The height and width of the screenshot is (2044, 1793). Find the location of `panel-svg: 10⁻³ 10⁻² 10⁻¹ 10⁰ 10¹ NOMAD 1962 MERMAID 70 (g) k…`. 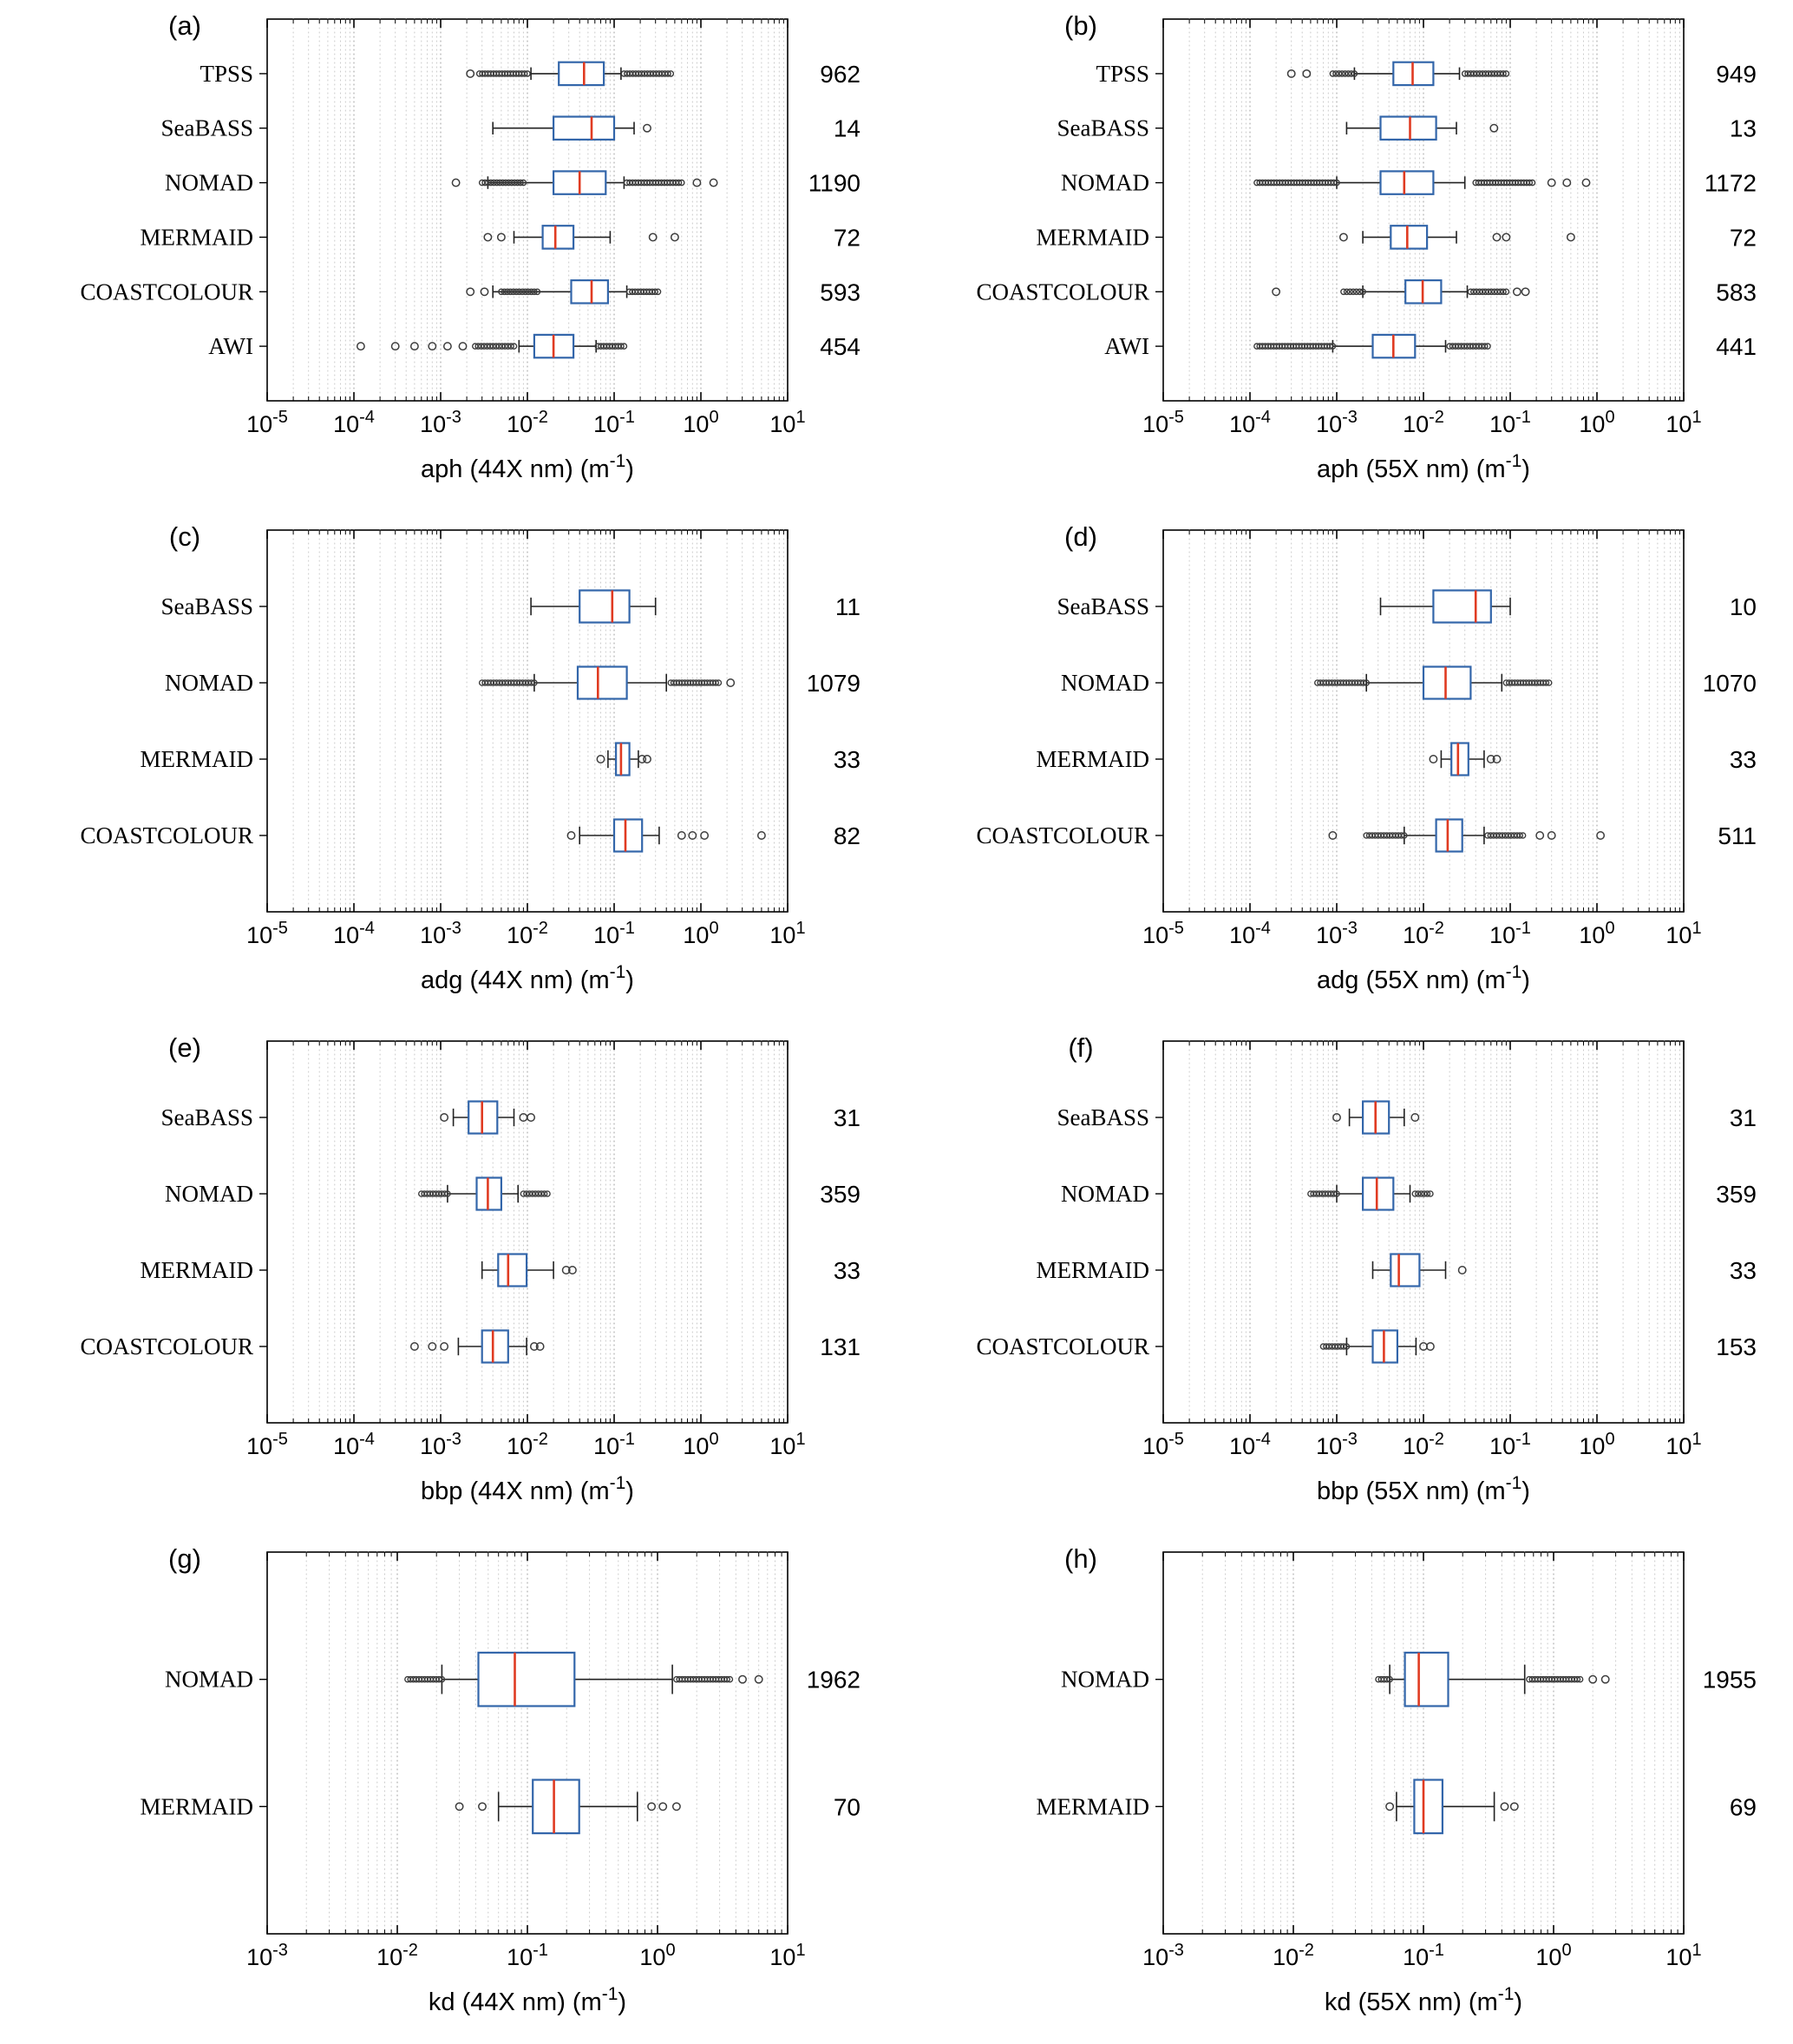

panel-svg: 10⁻³ 10⁻² 10⁻¹ 10⁰ 10¹ NOMAD 1962 MERMAID 70 (g) k… is located at coordinates (500, 1779).